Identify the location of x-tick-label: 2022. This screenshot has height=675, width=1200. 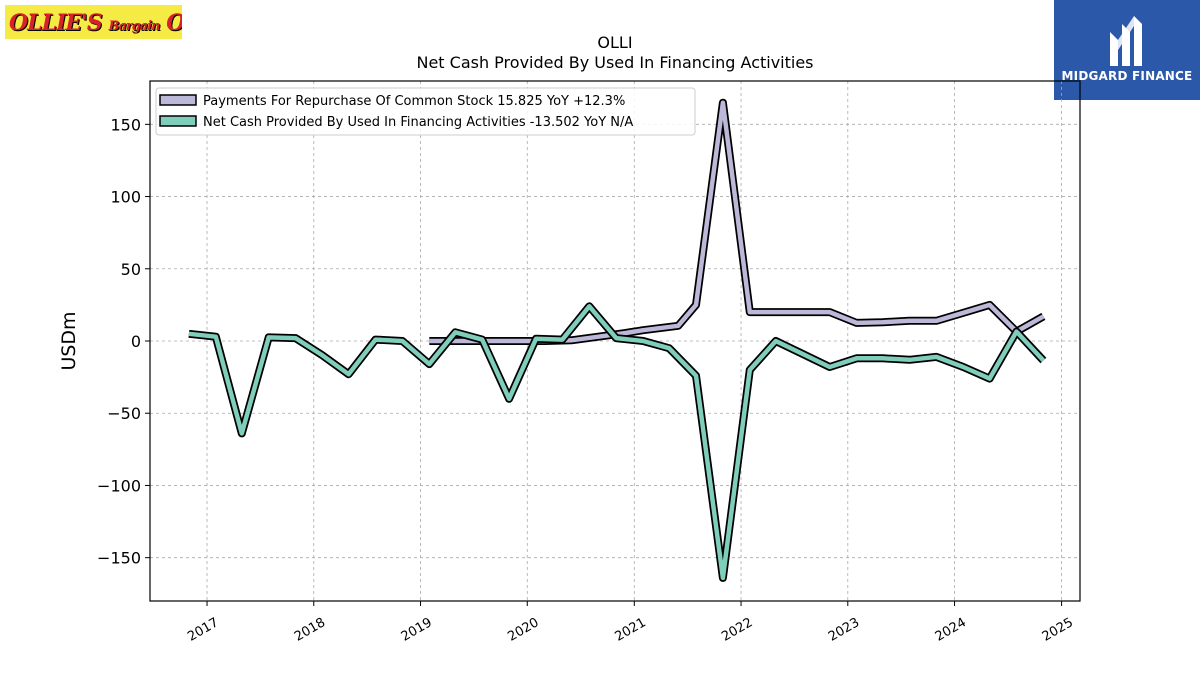
(737, 630).